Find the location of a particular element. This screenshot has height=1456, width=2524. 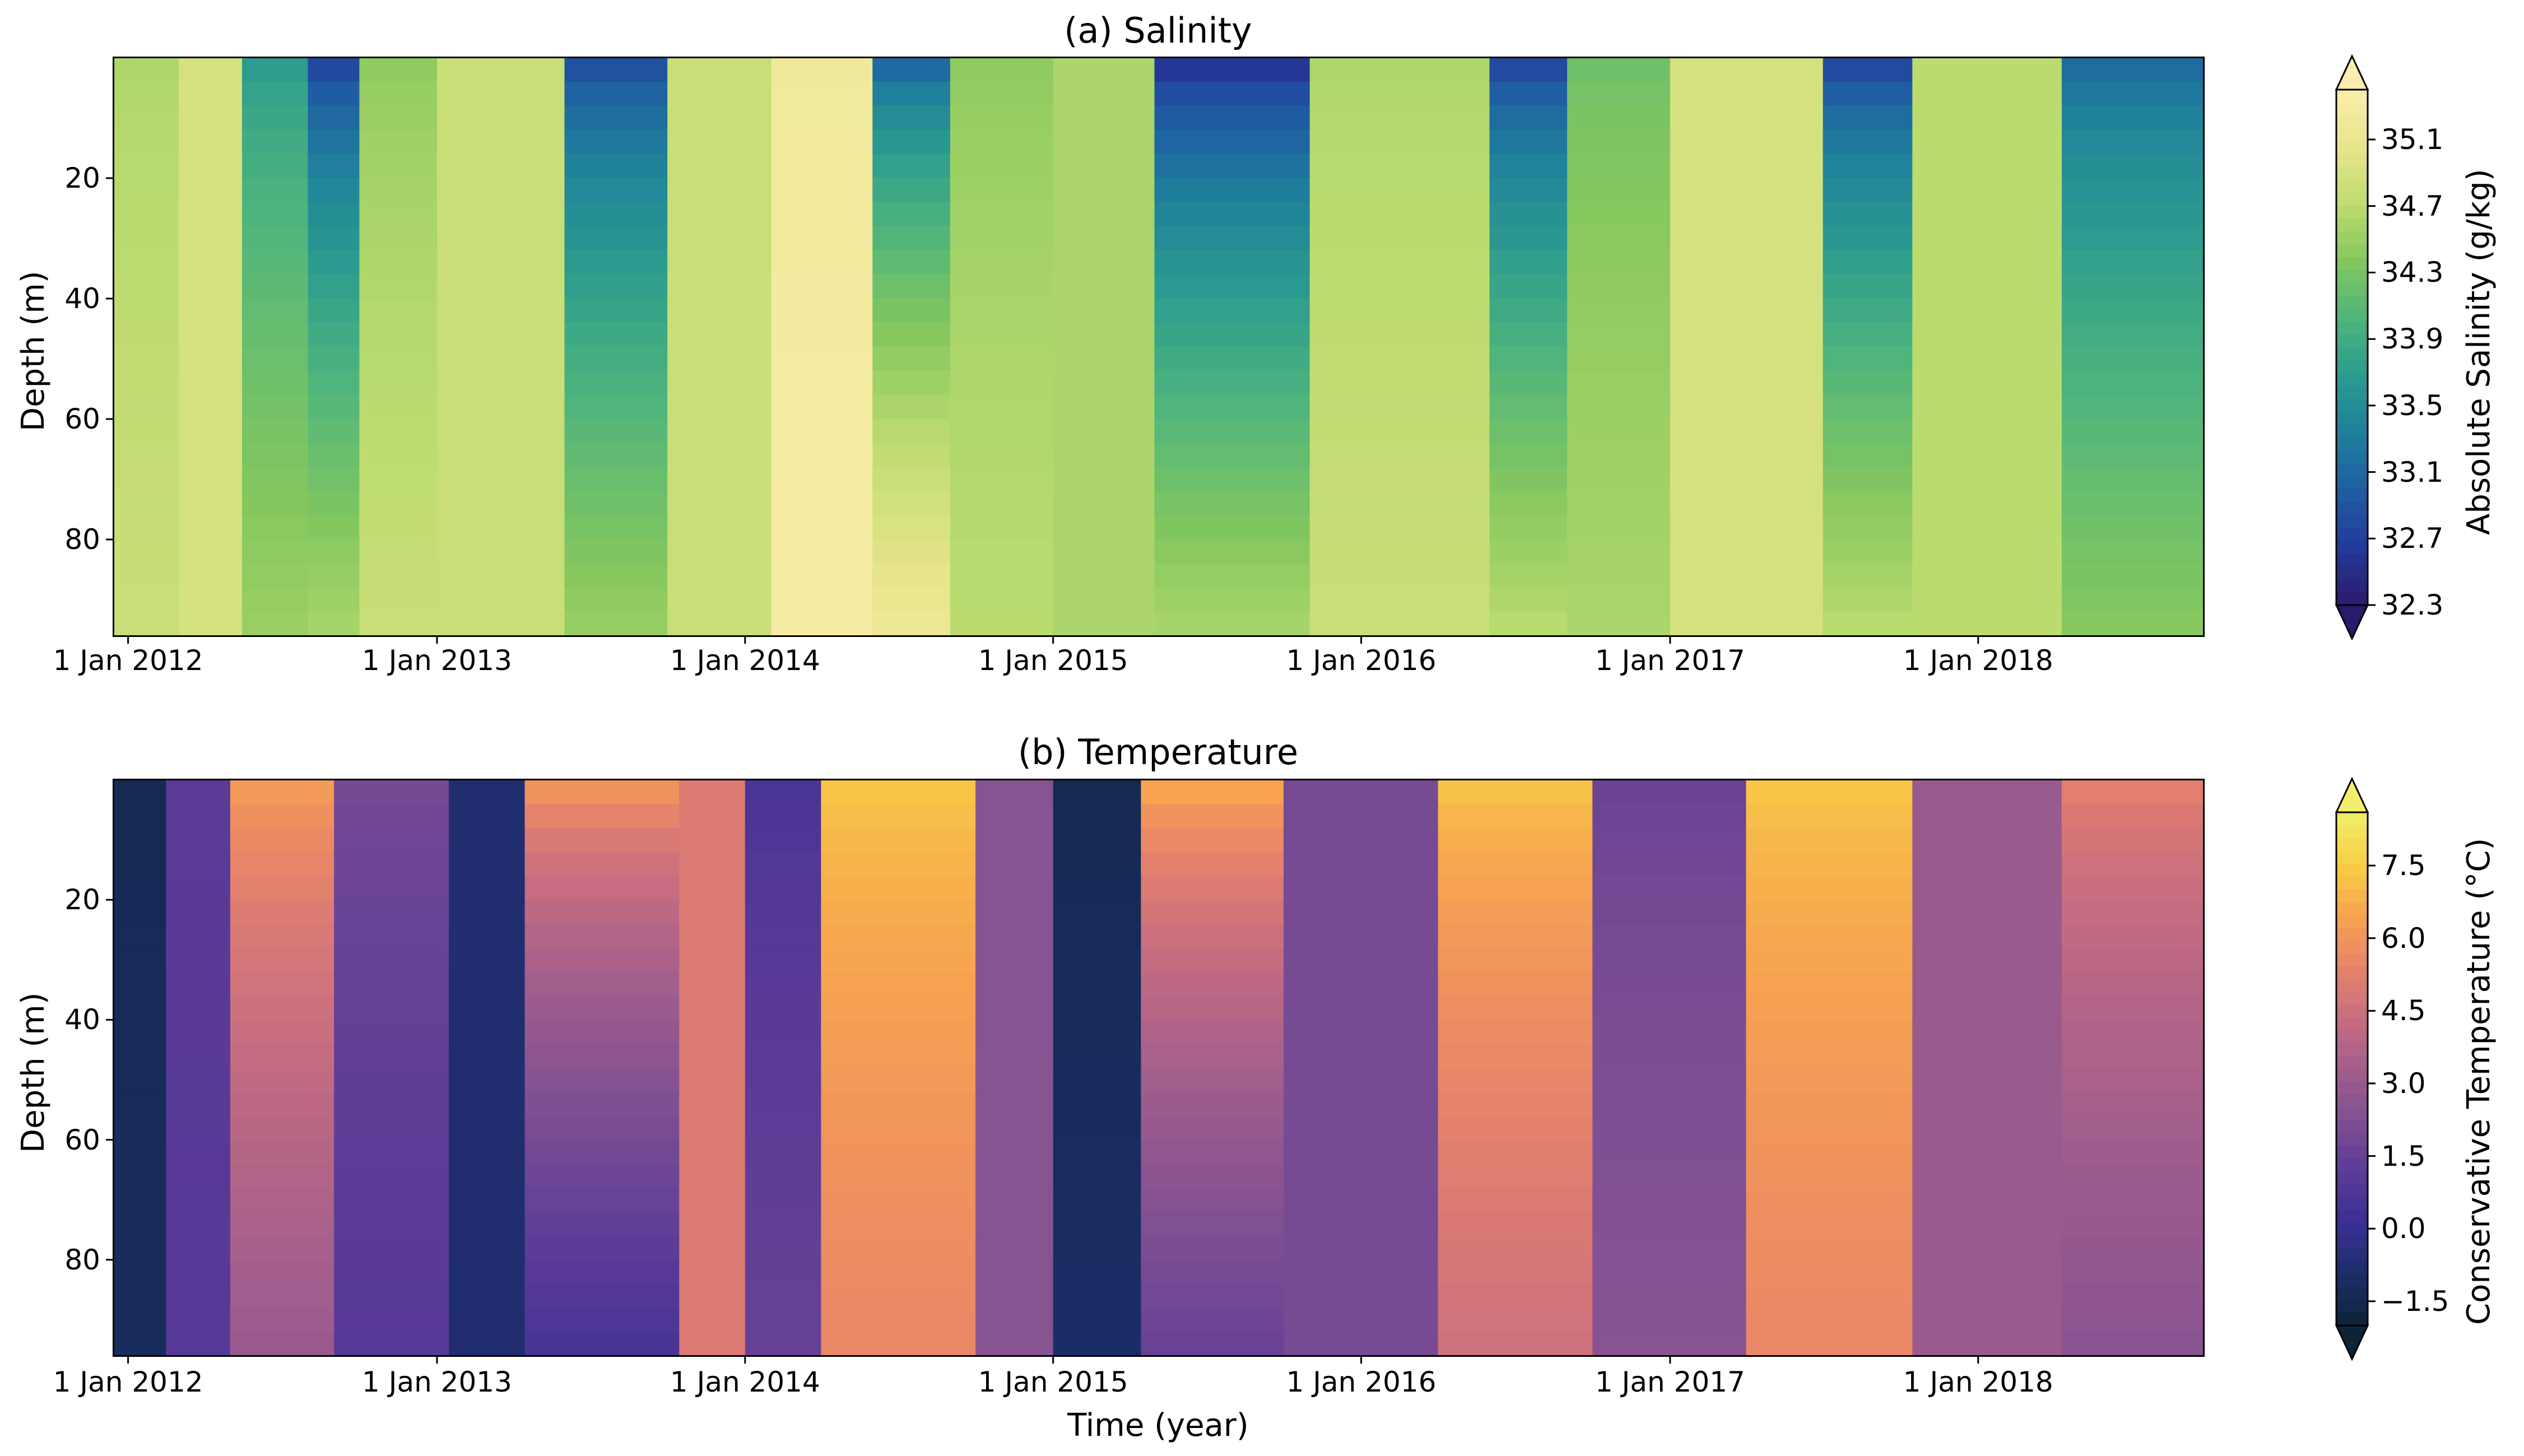

temperature-y-tick-label: 80 is located at coordinates (82, 1259).